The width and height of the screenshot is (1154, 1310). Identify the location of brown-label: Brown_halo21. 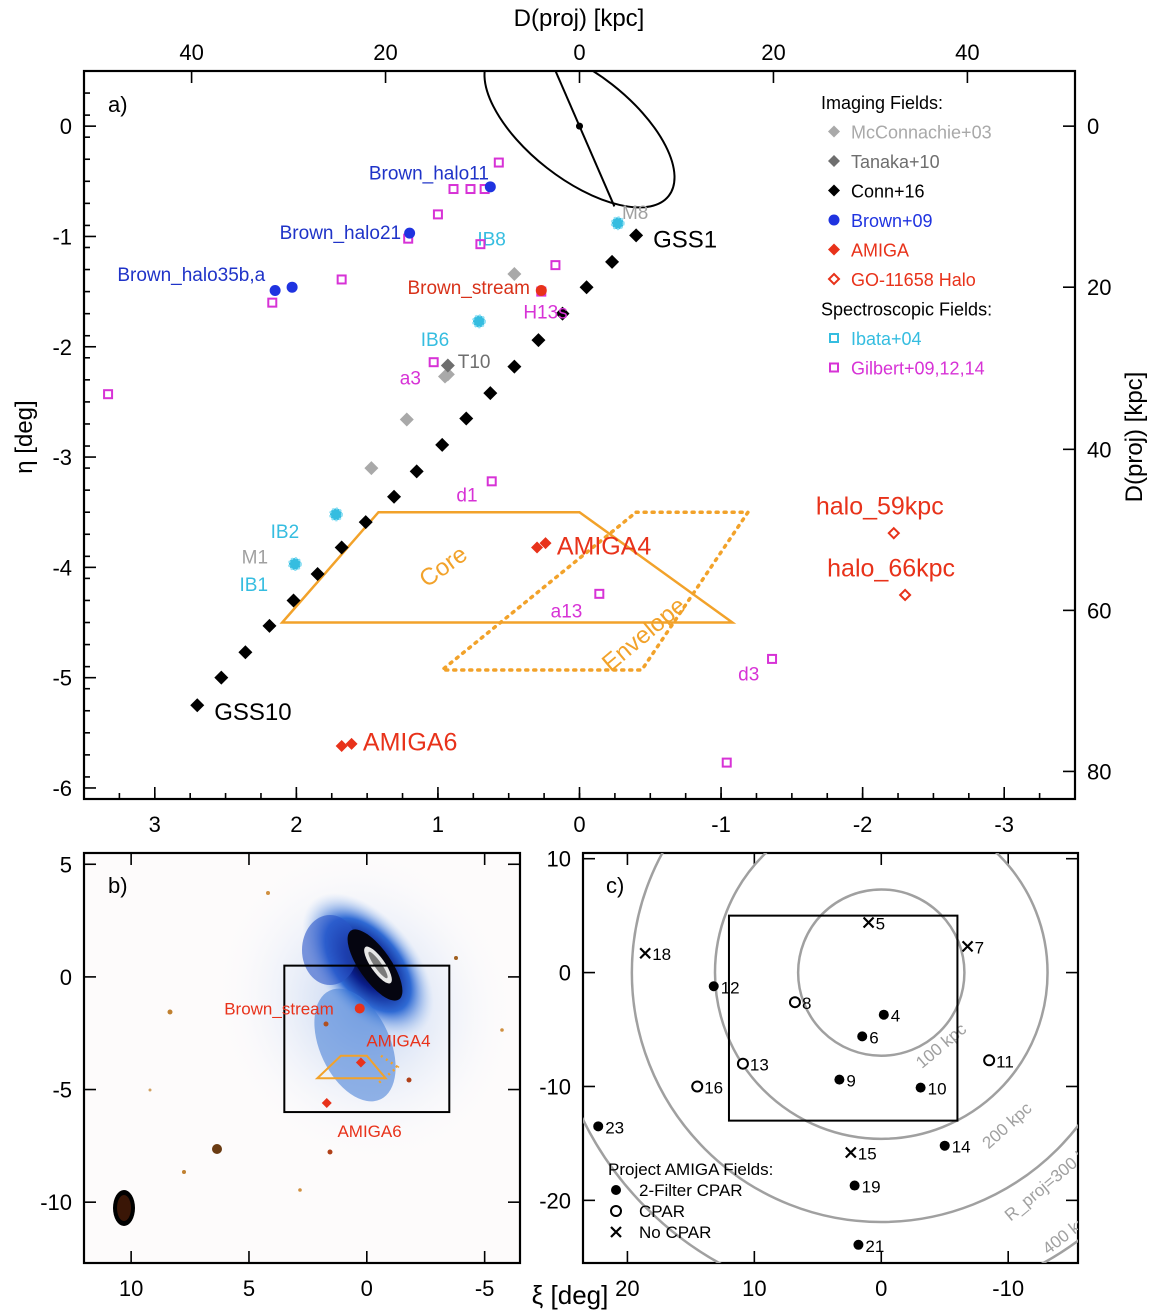
(340, 233).